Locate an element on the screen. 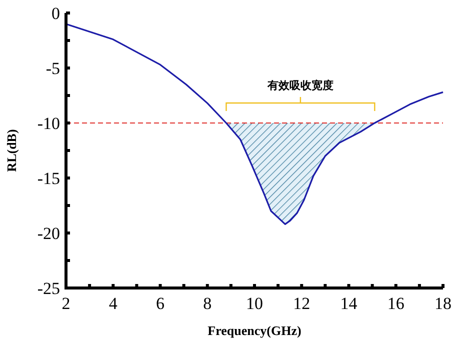 The width and height of the screenshot is (461, 347). x-tick-label: 4 is located at coordinates (113, 303).